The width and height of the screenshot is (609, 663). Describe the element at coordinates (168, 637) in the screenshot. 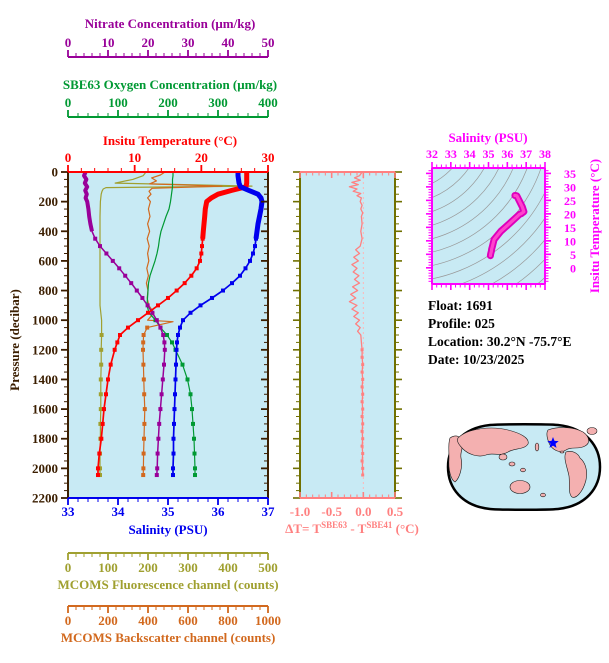

I see `backscatter-axis-title: MCOMS Backscatter channel (counts)` at that location.